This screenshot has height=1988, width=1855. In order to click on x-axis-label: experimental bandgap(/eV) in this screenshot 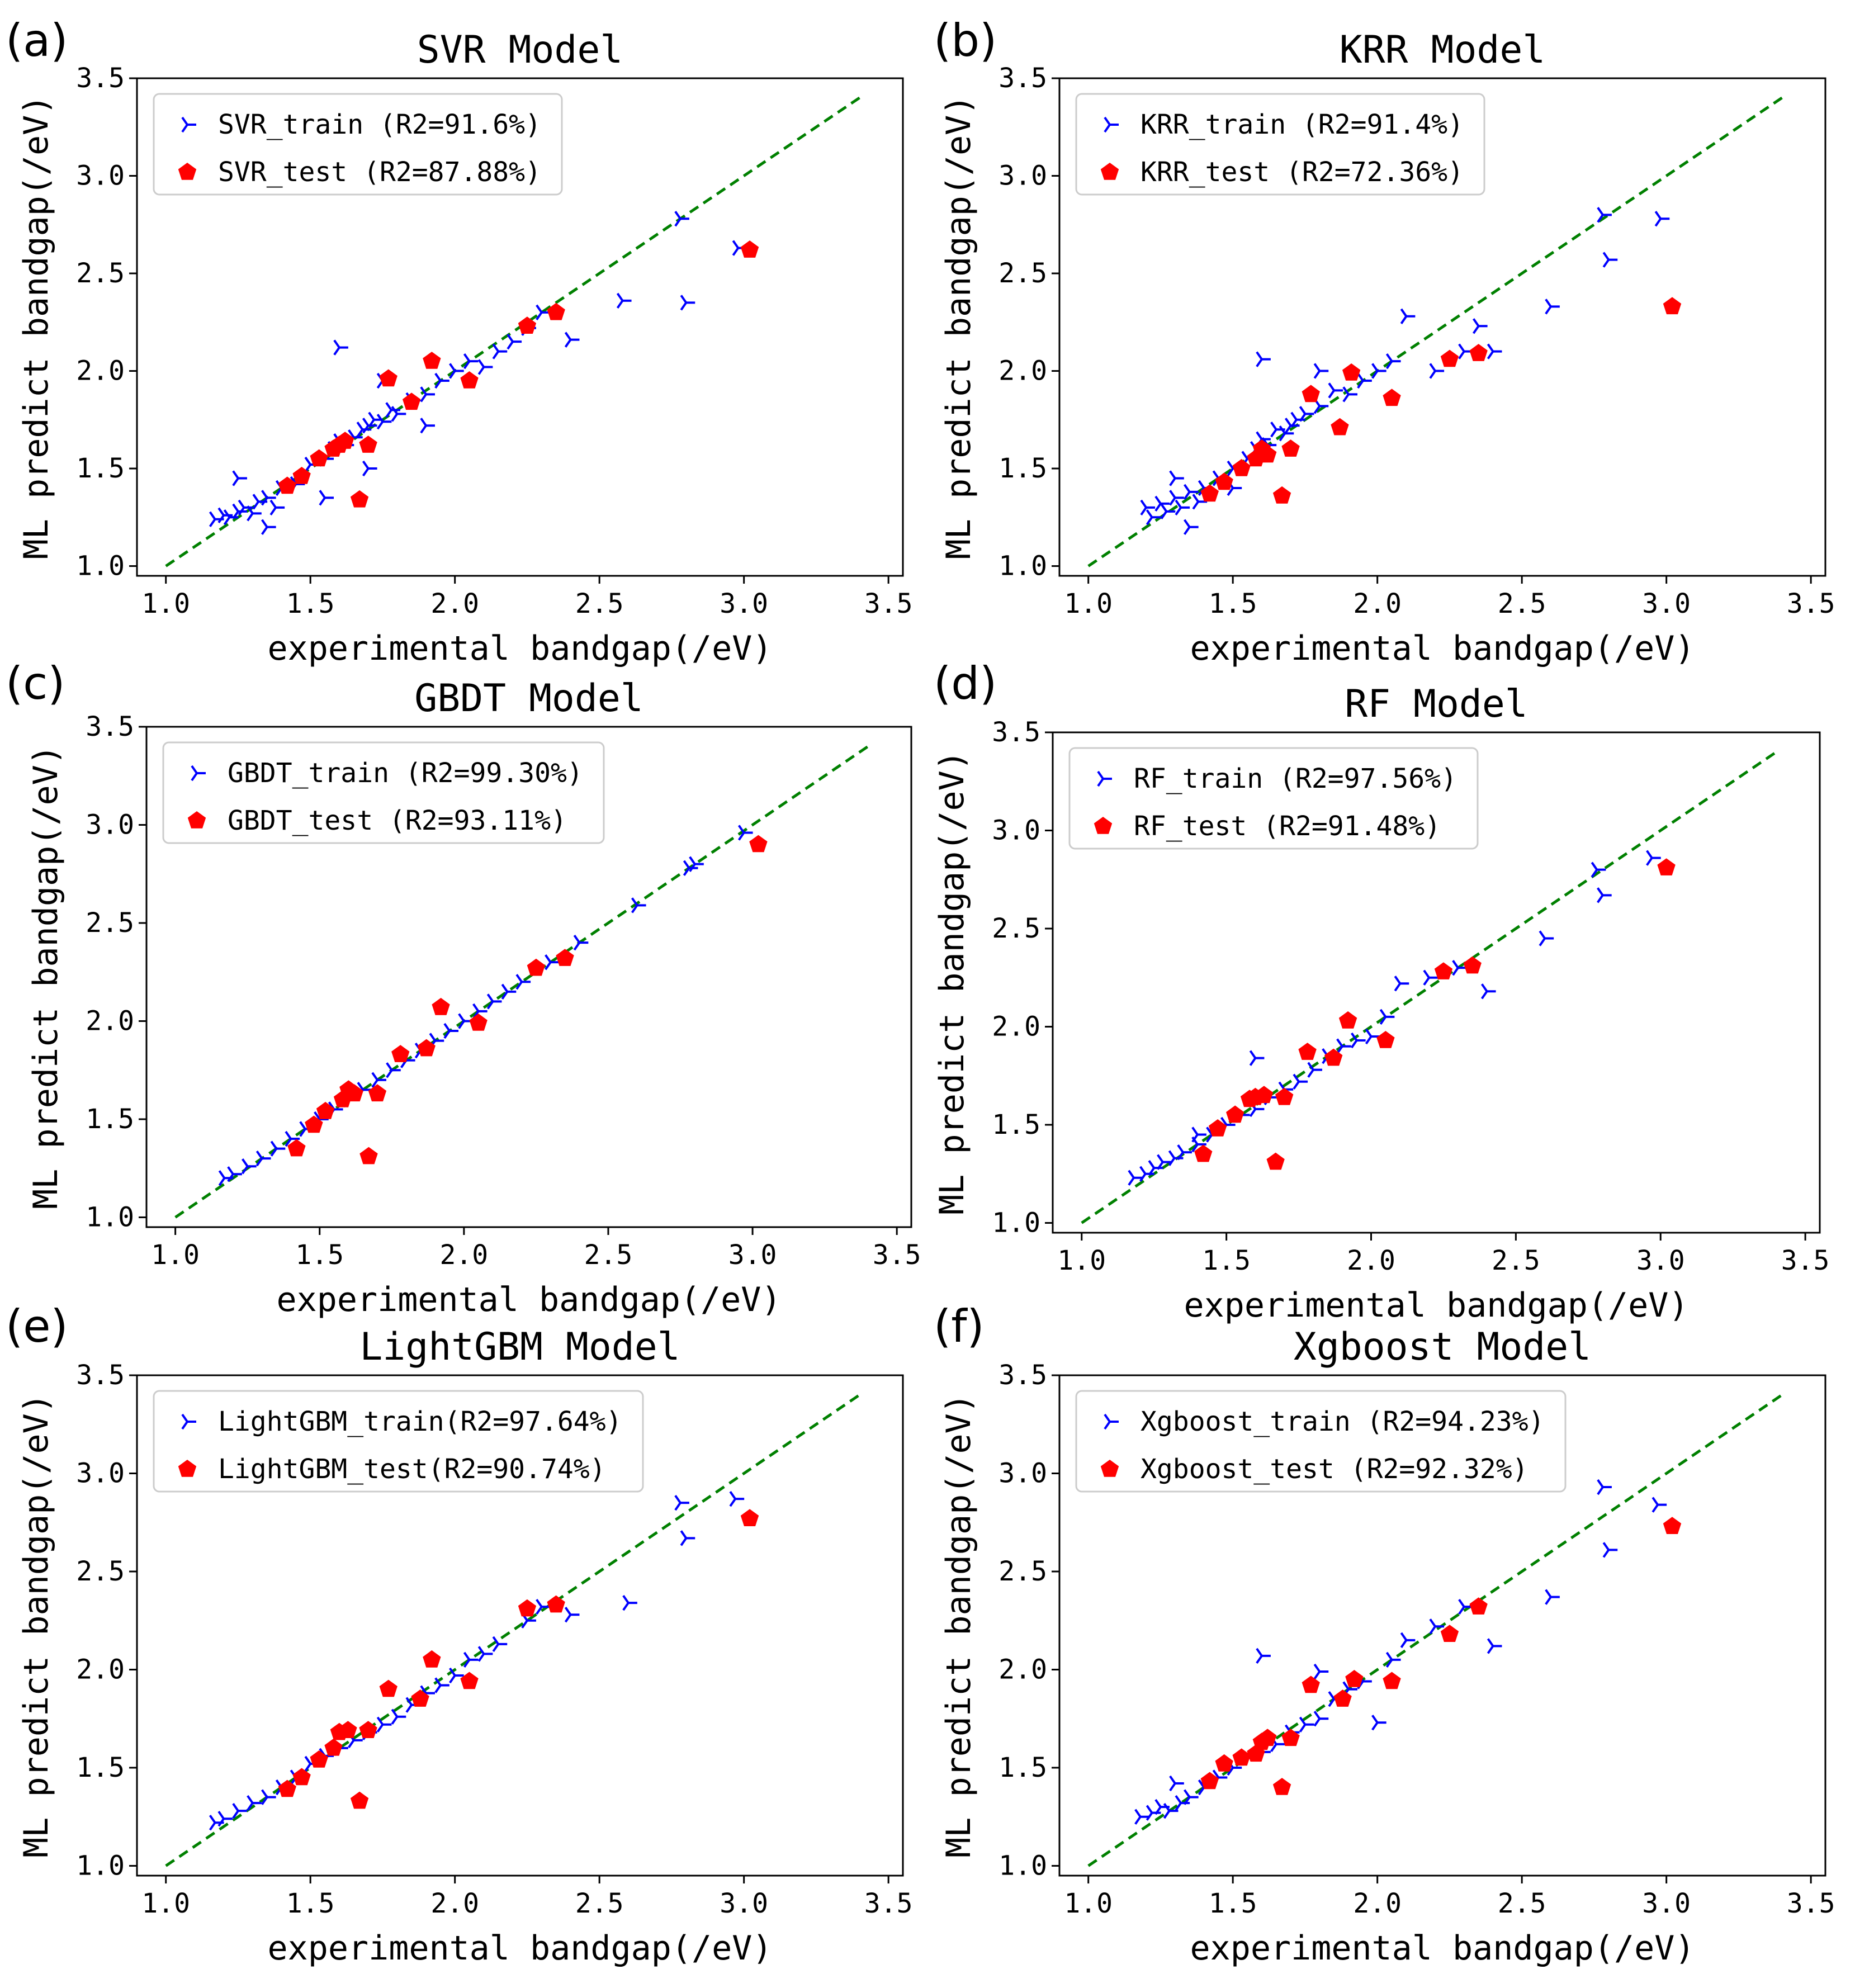, I will do `click(528, 1299)`.